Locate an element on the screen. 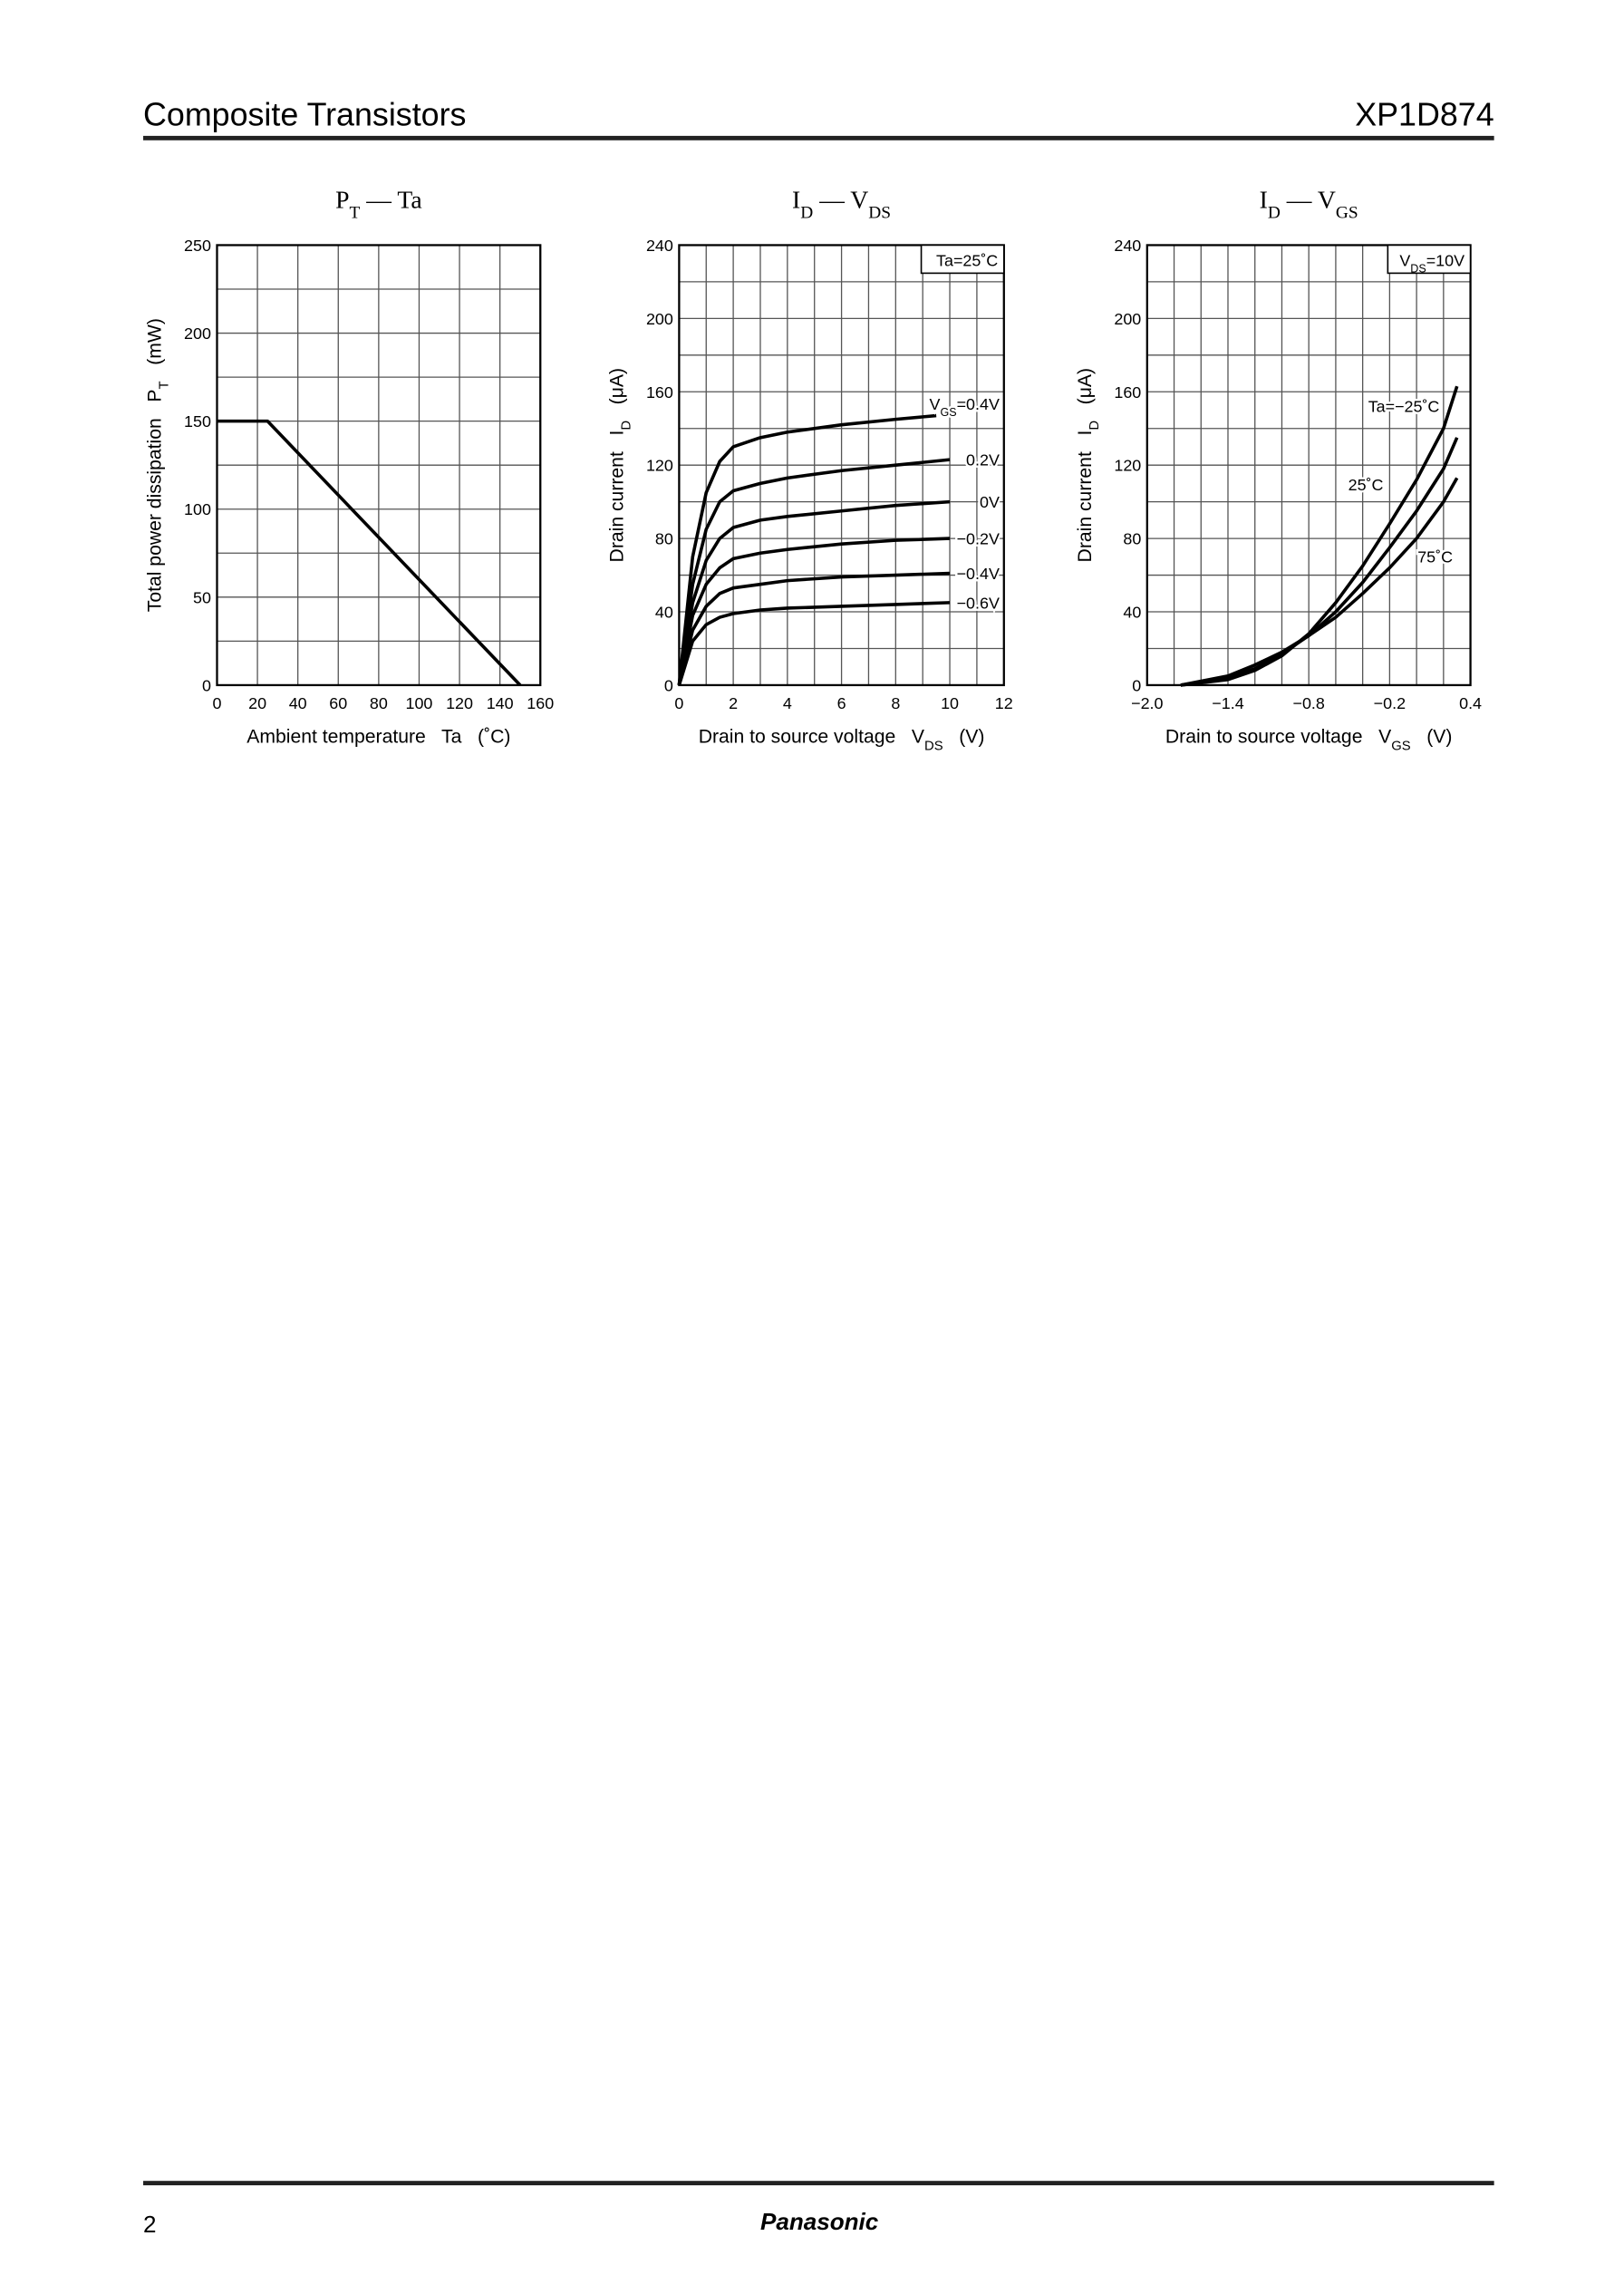 The height and width of the screenshot is (2294, 1624). x-tick-label: 4 is located at coordinates (787, 703).